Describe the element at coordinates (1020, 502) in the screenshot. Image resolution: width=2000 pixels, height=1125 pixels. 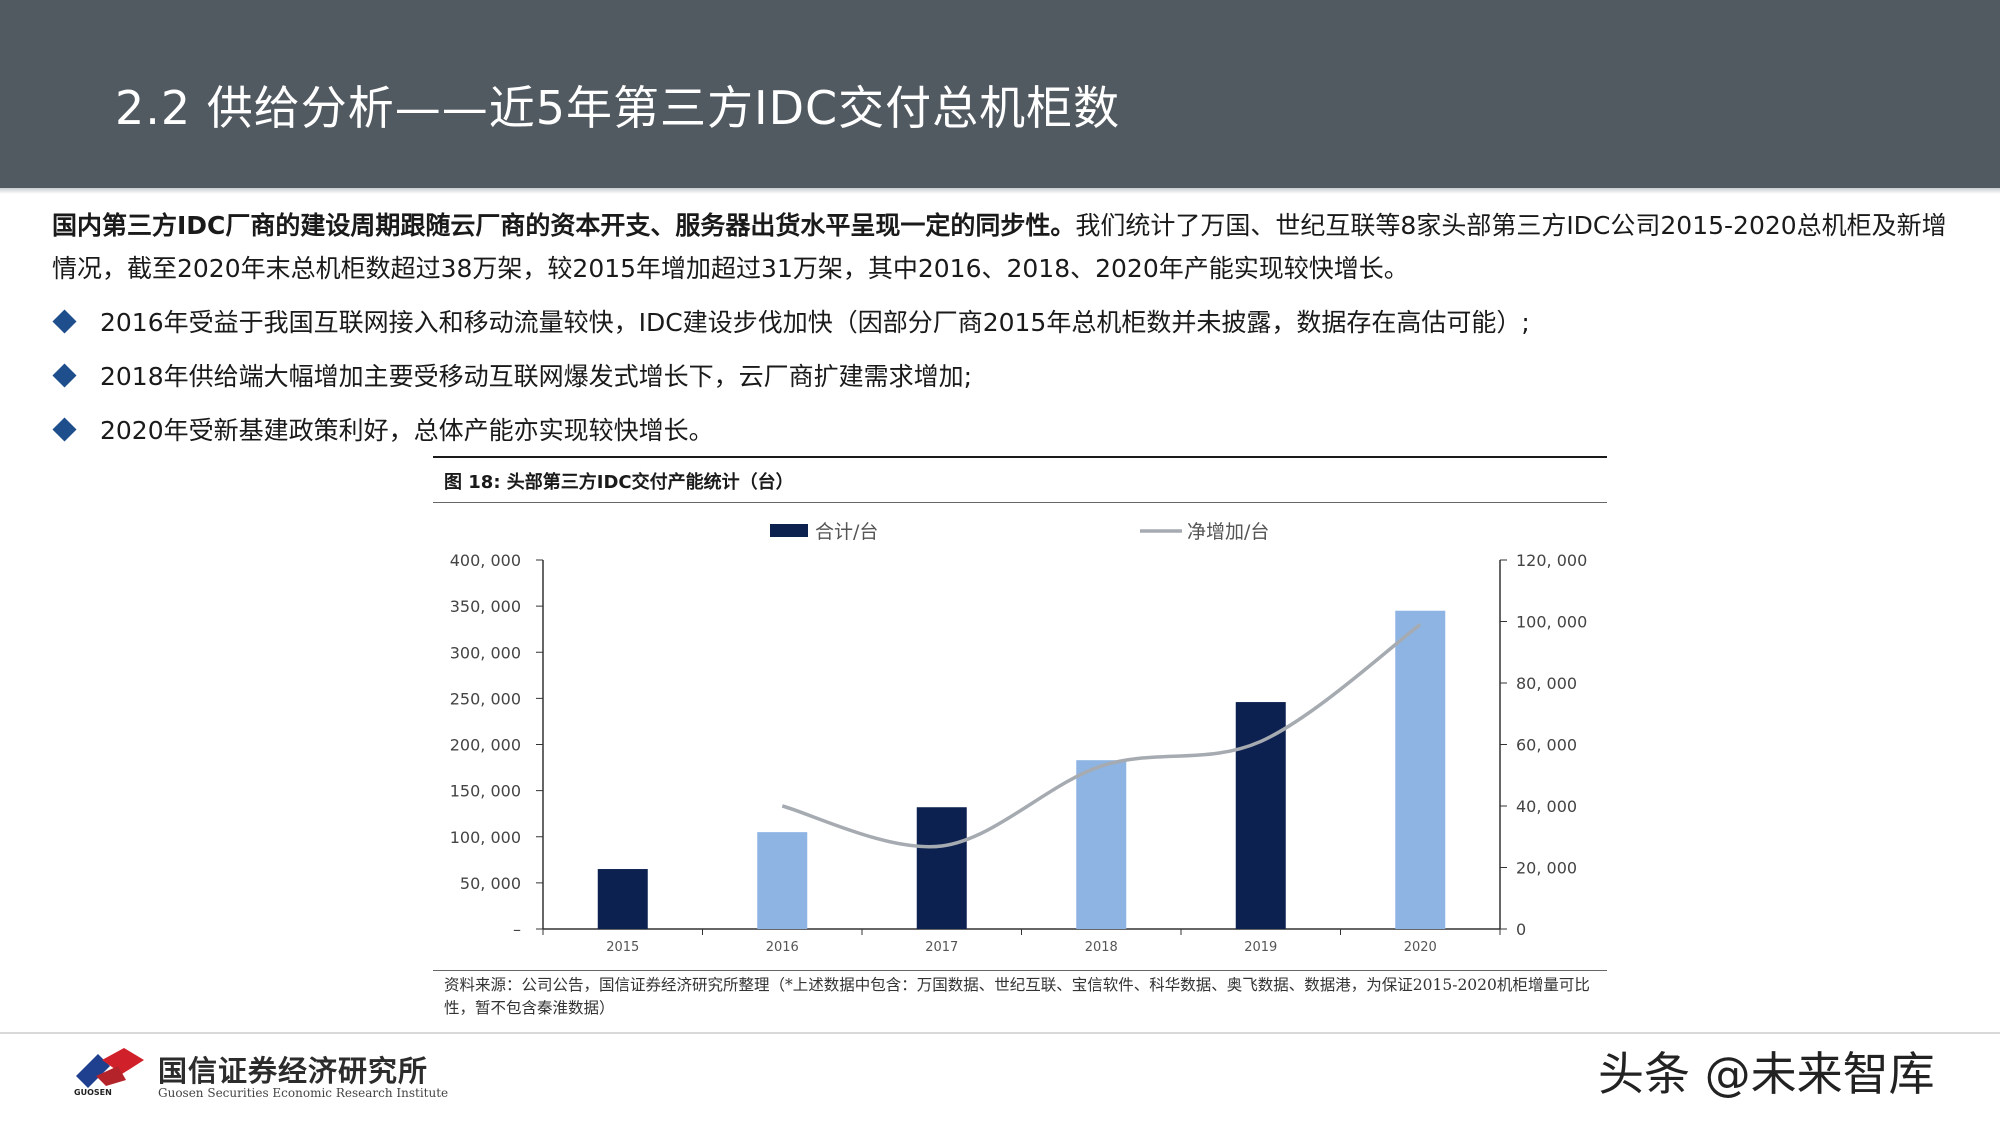
I see `caption-rule` at that location.